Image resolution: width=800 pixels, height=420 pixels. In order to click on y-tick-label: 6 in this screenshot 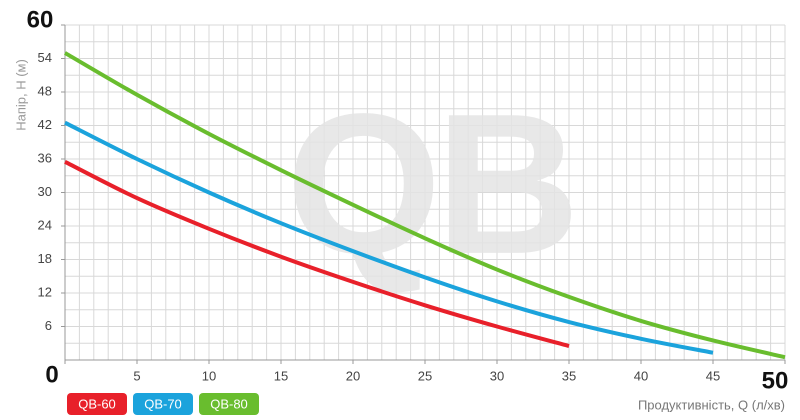, I will do `click(48, 325)`.